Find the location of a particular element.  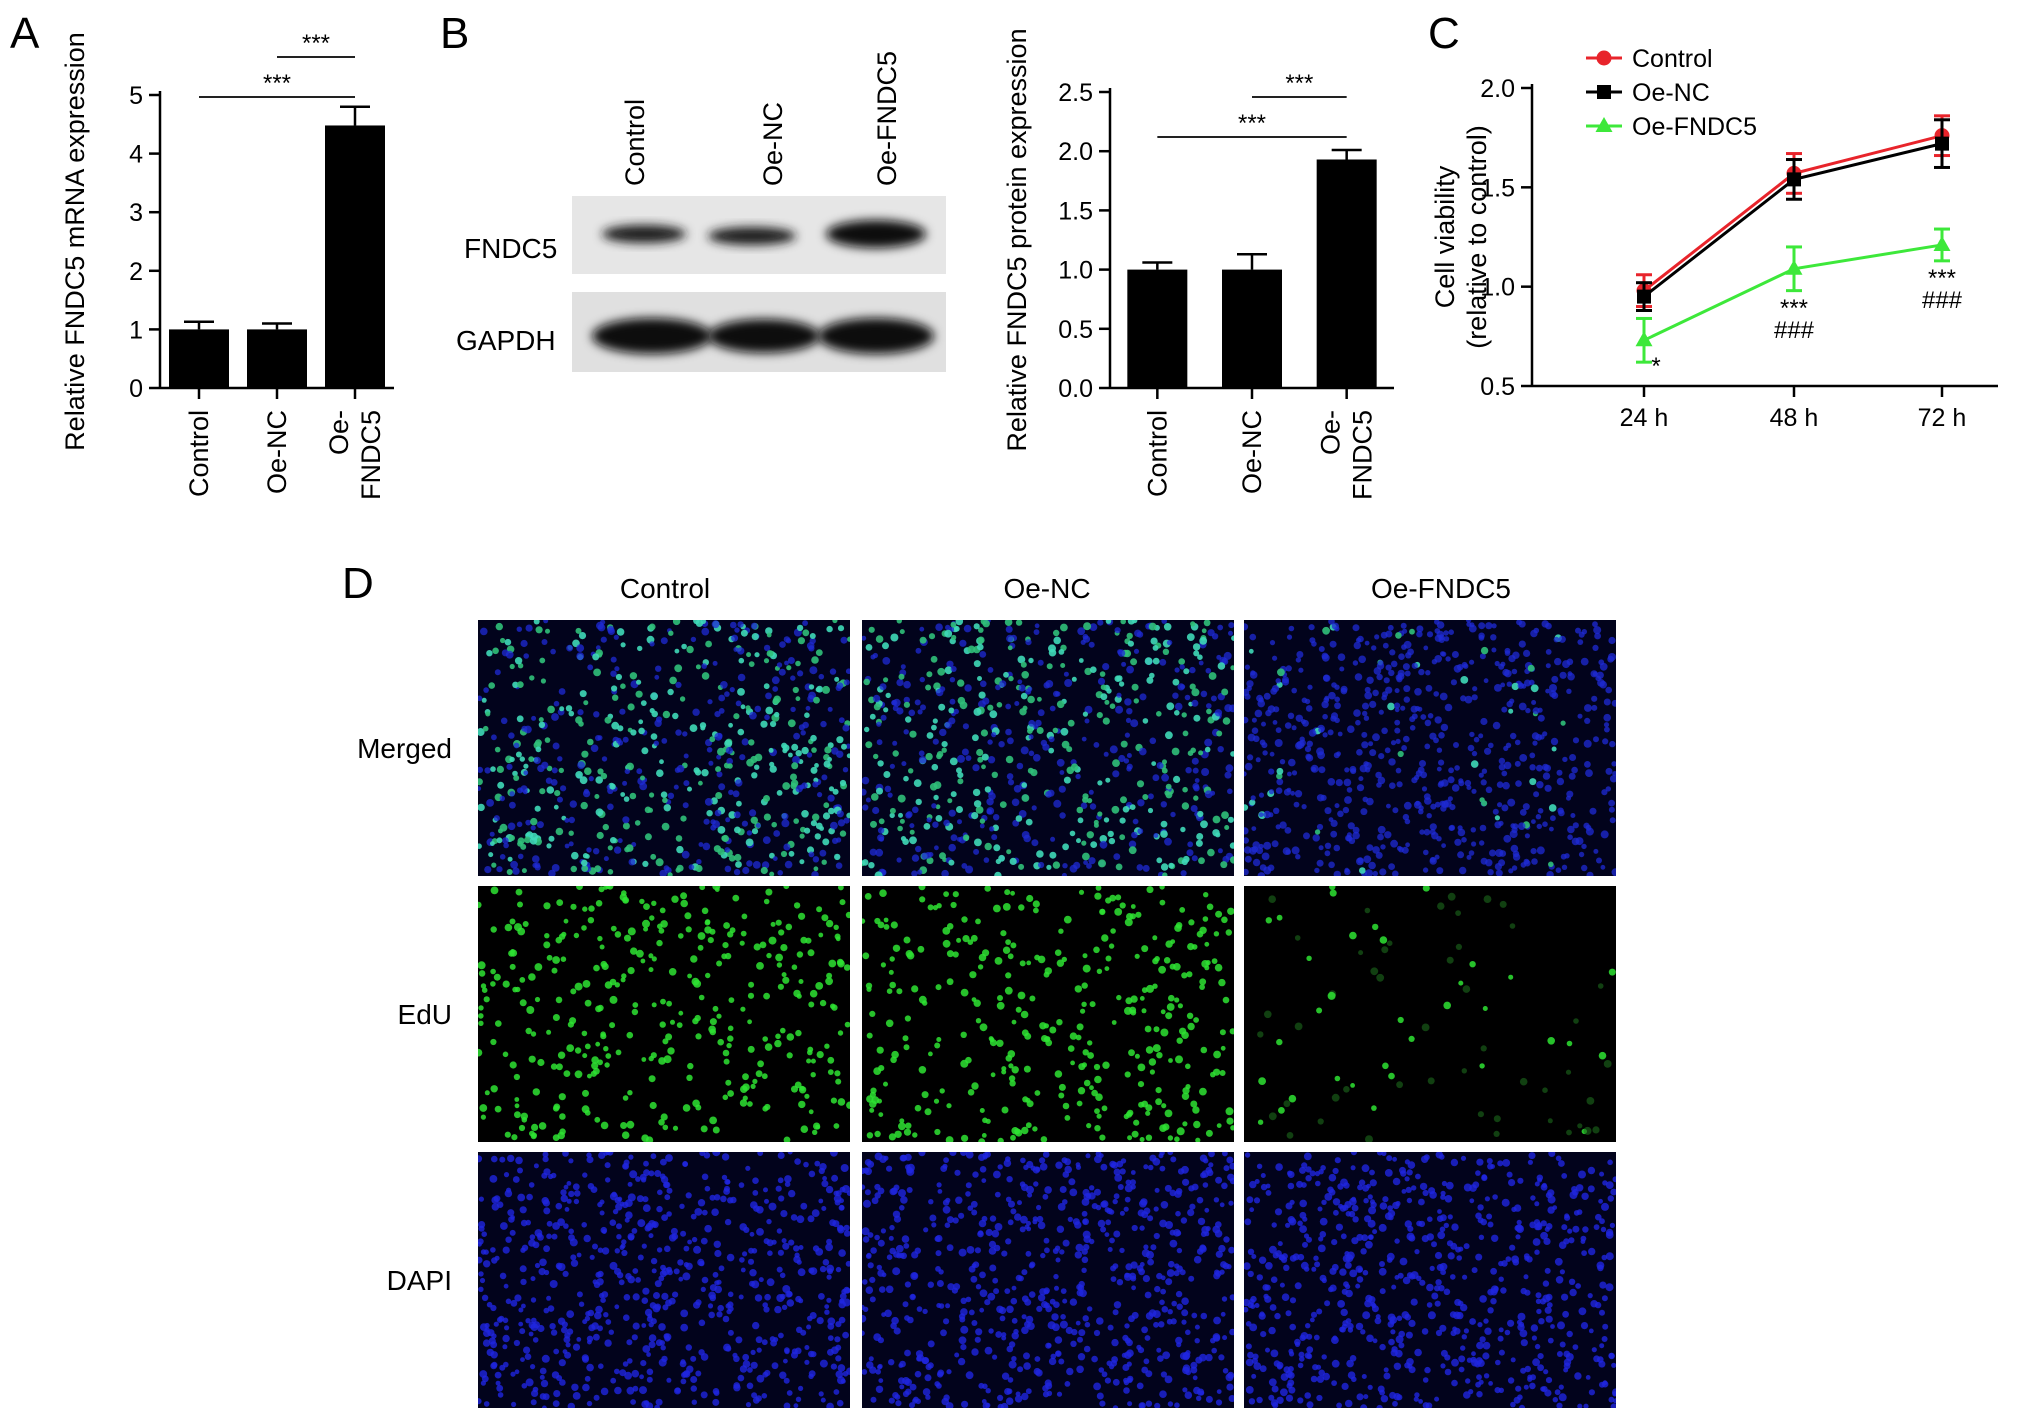

blot-row-label: GAPDH is located at coordinates (506, 340).